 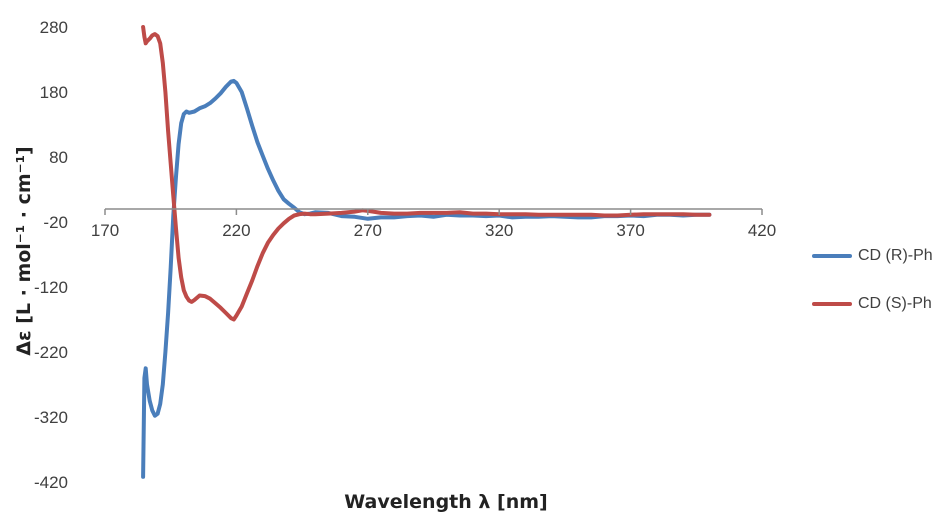 What do you see at coordinates (762, 230) in the screenshot?
I see `x-tick-label: 420` at bounding box center [762, 230].